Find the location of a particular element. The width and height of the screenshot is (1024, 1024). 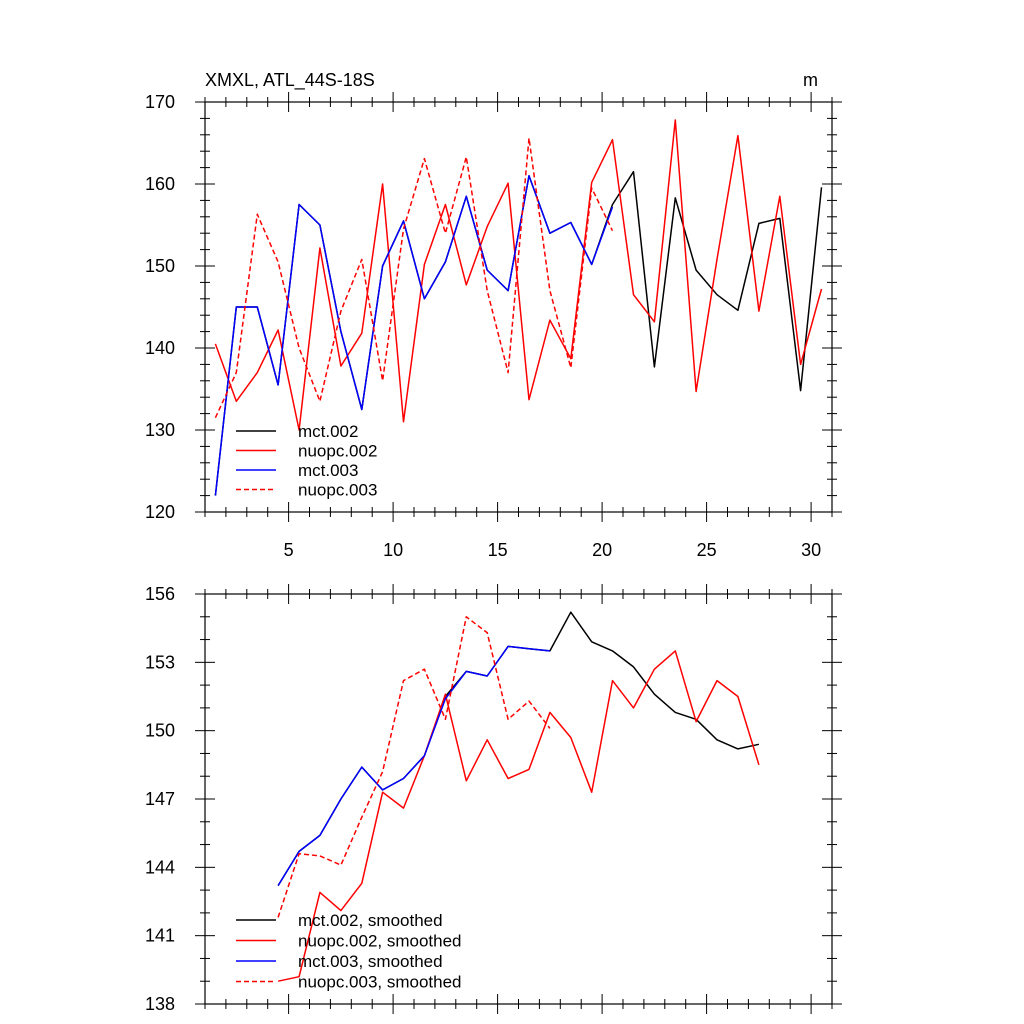

y-tick-label: 140 is located at coordinates (160, 348).